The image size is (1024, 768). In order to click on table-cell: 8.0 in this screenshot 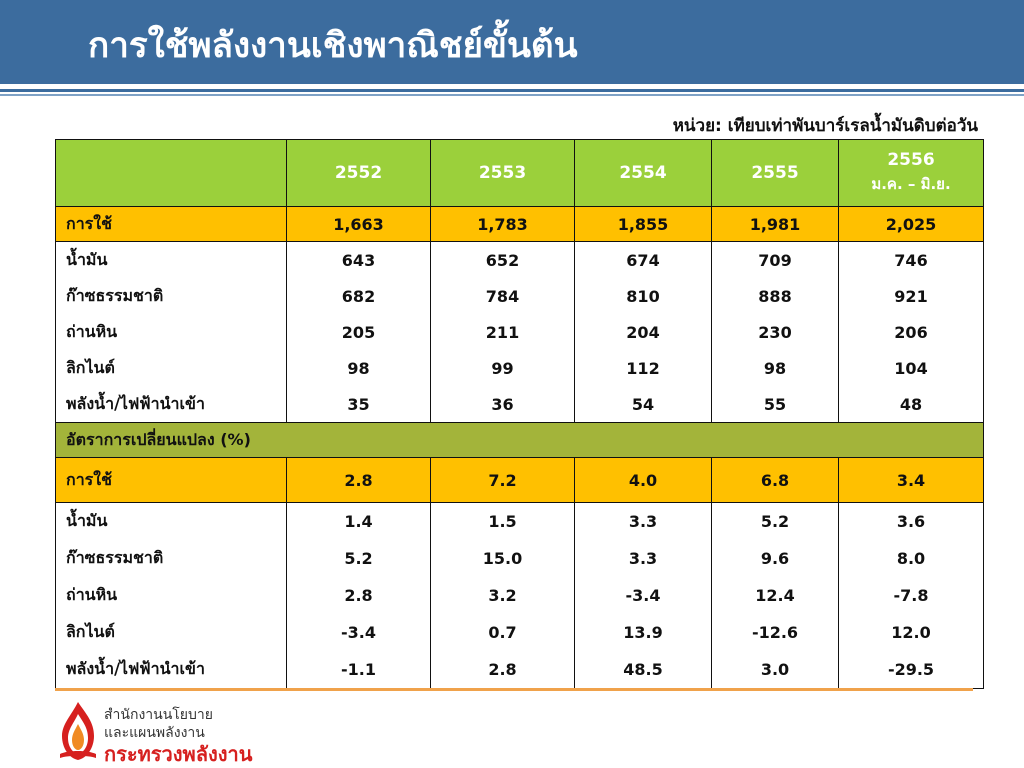, I will do `click(911, 558)`.